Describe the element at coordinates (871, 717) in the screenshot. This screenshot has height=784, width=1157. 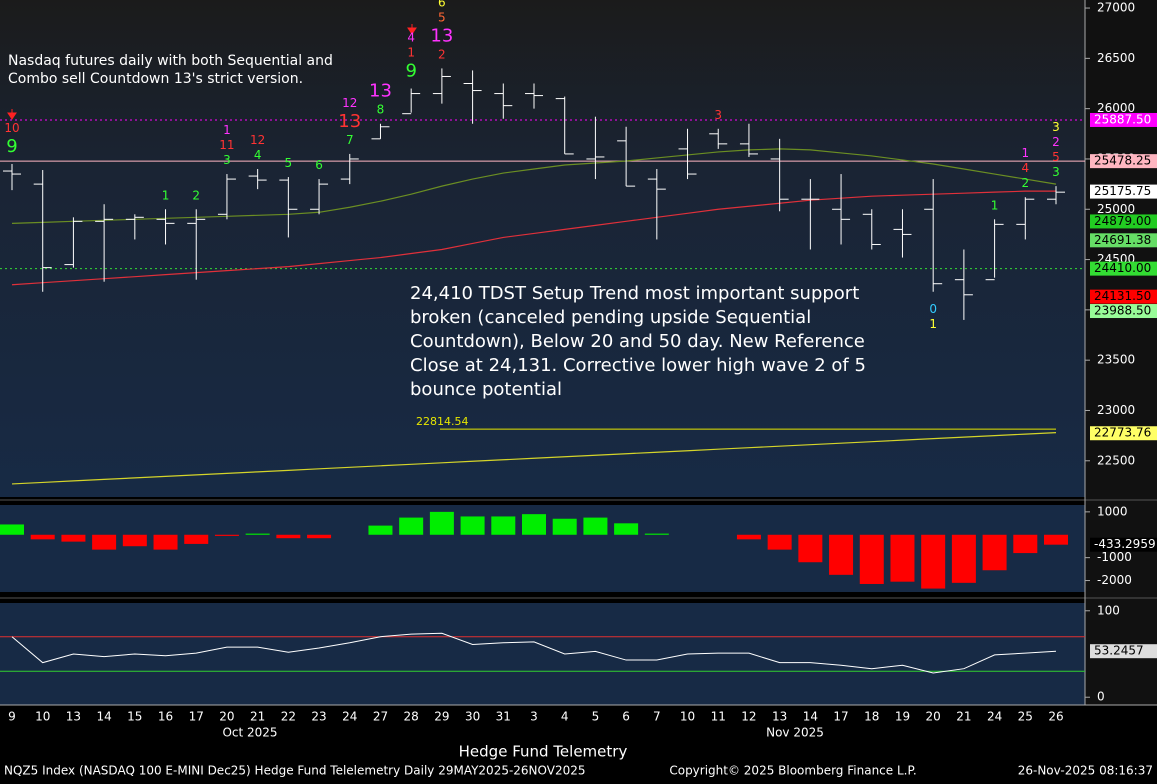
I see `x-tick-label: 18` at that location.